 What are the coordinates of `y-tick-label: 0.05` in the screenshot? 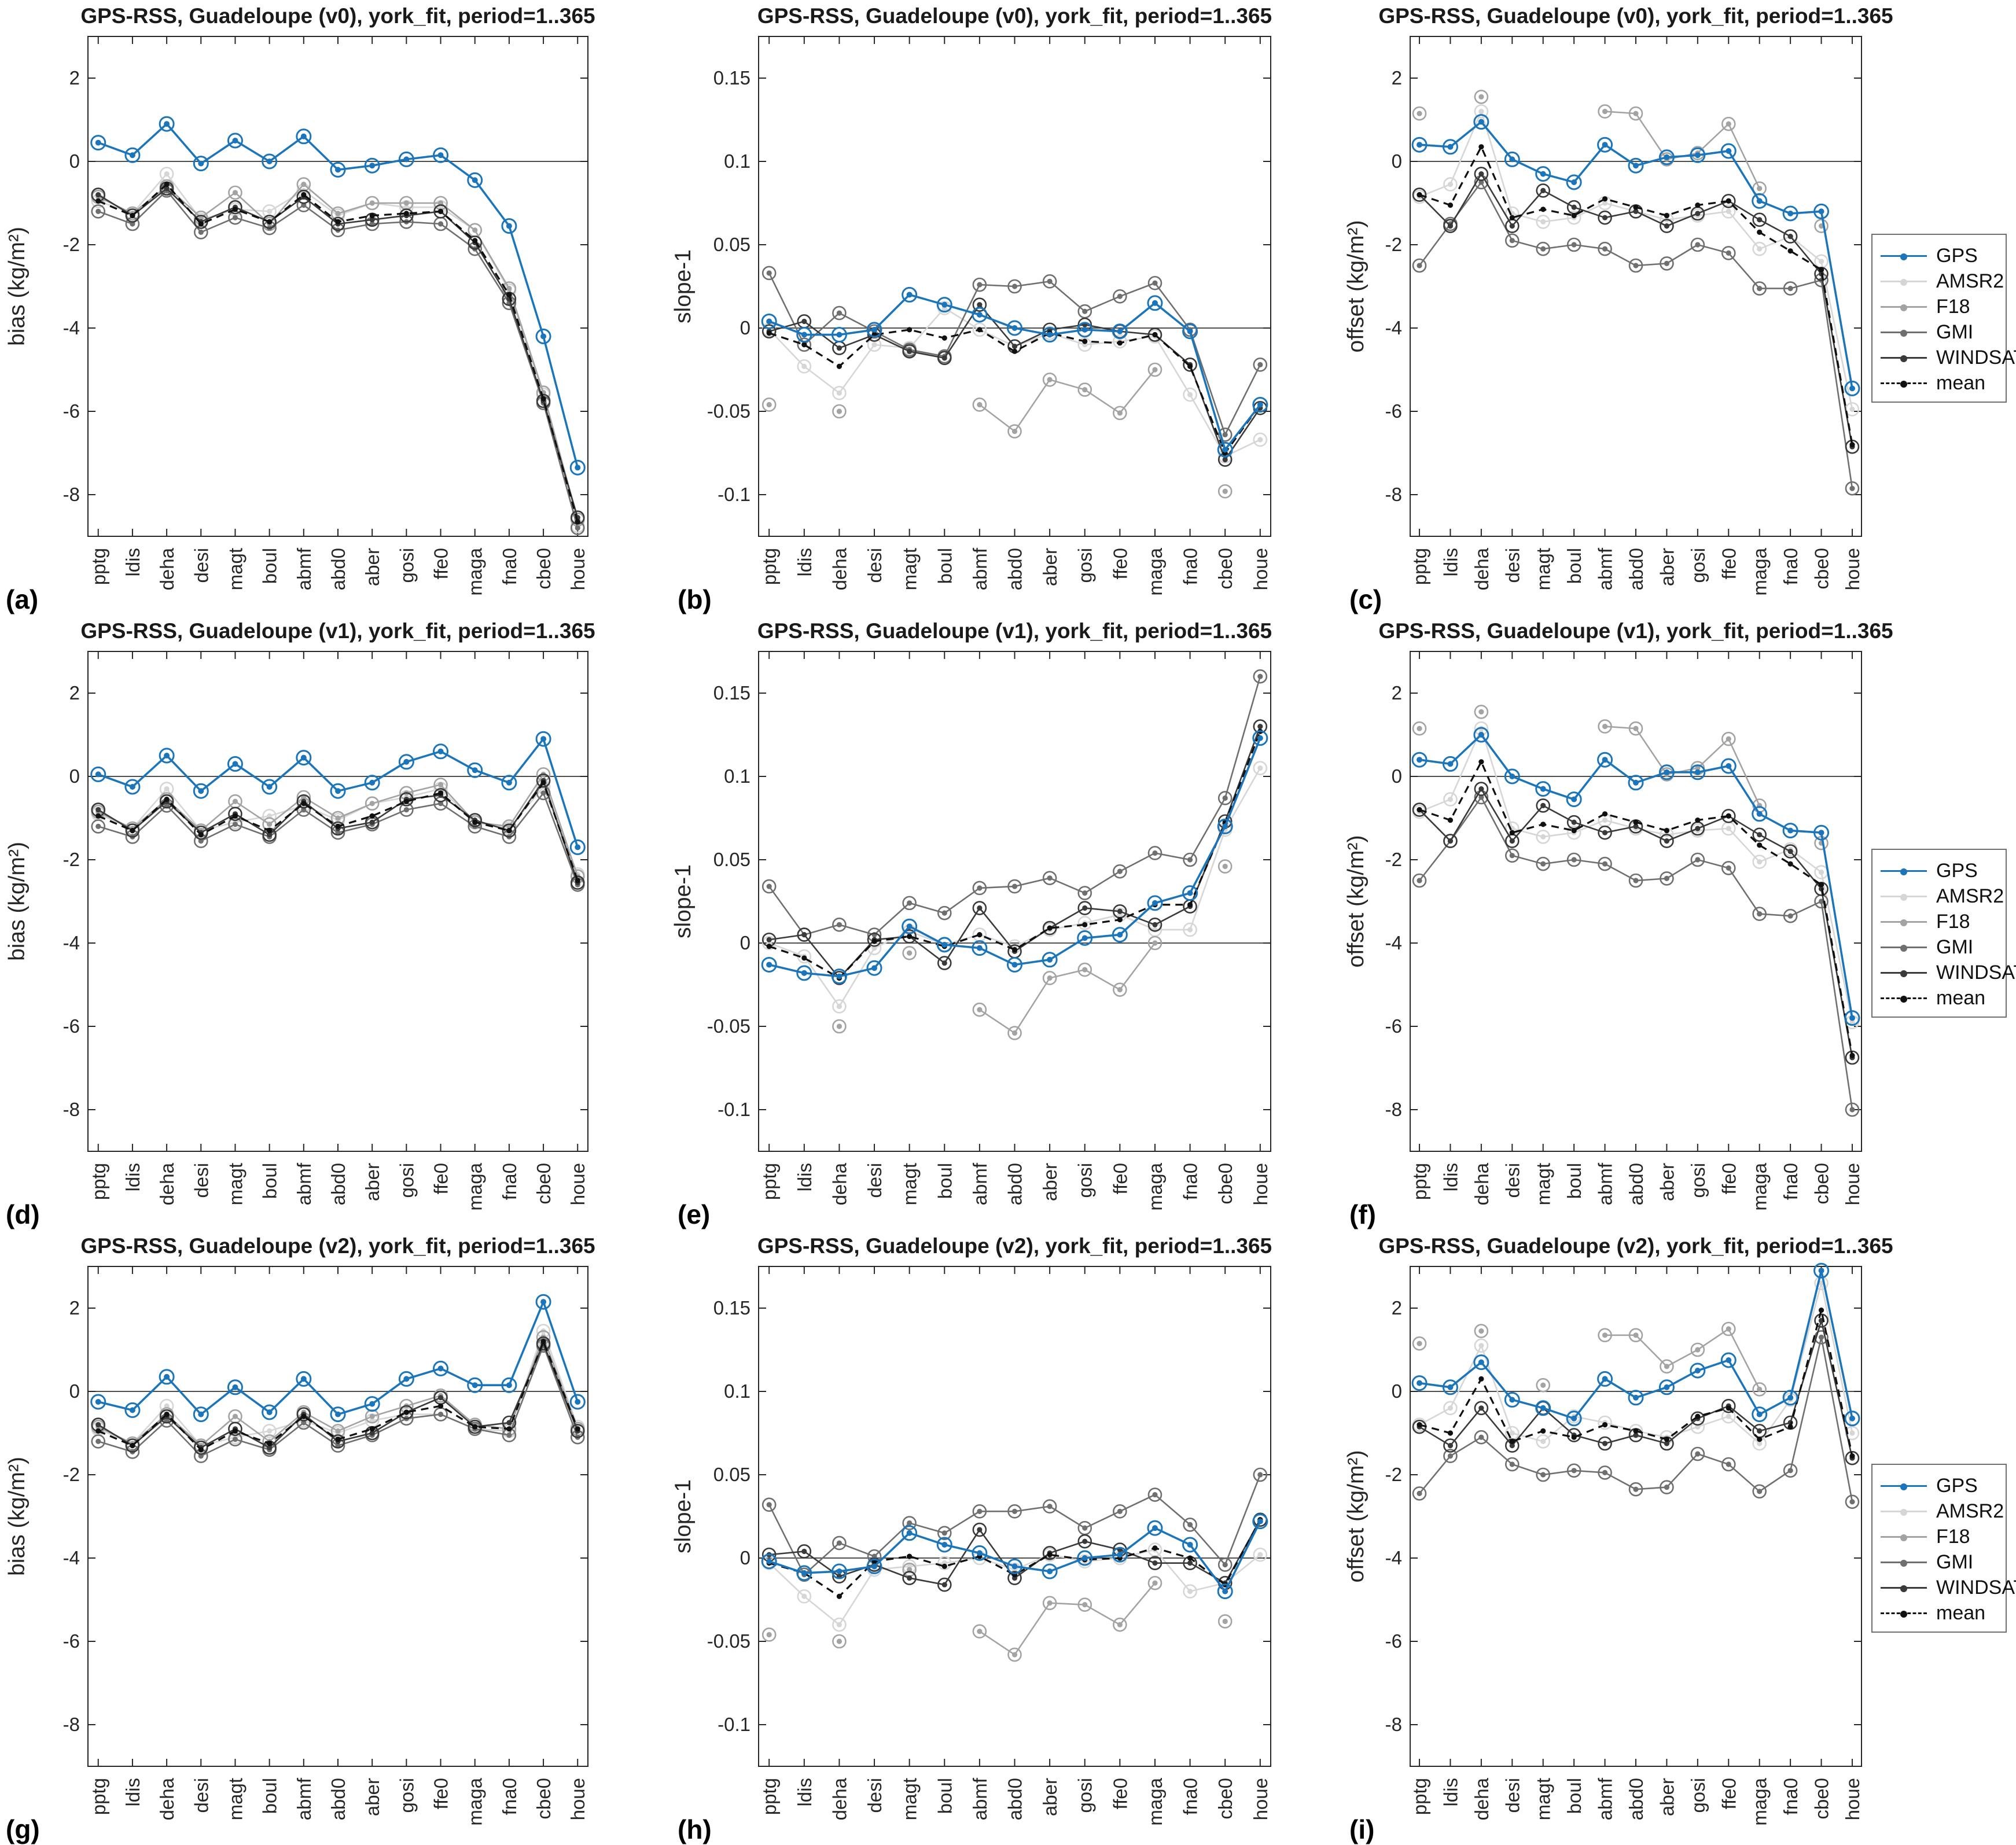 It's located at (732, 1474).